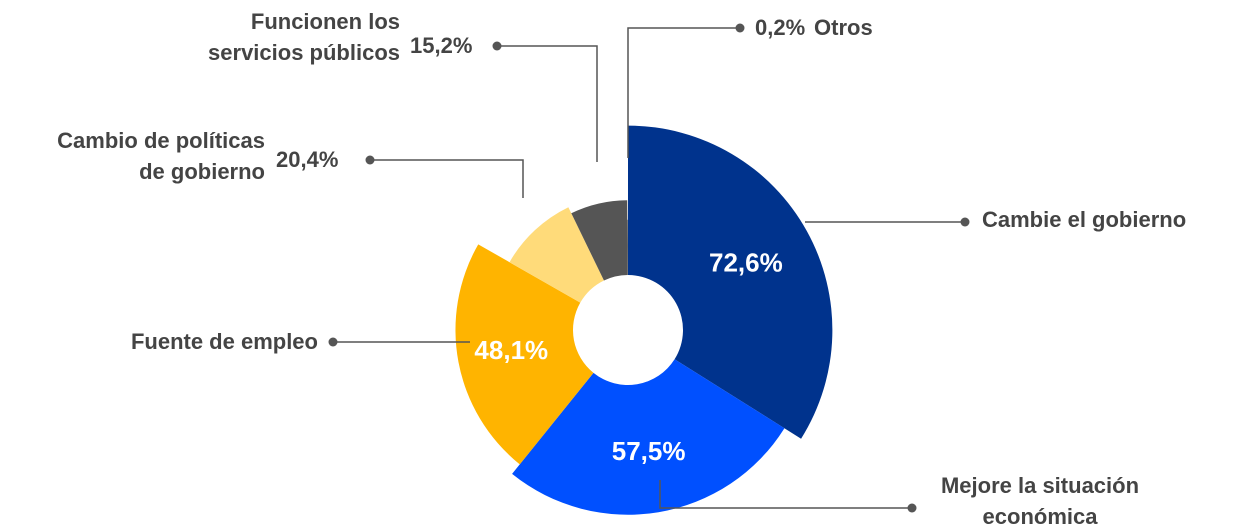 The width and height of the screenshot is (1247, 532). What do you see at coordinates (304, 37) in the screenshot?
I see `category-label: Funcionen los servicios públicos` at bounding box center [304, 37].